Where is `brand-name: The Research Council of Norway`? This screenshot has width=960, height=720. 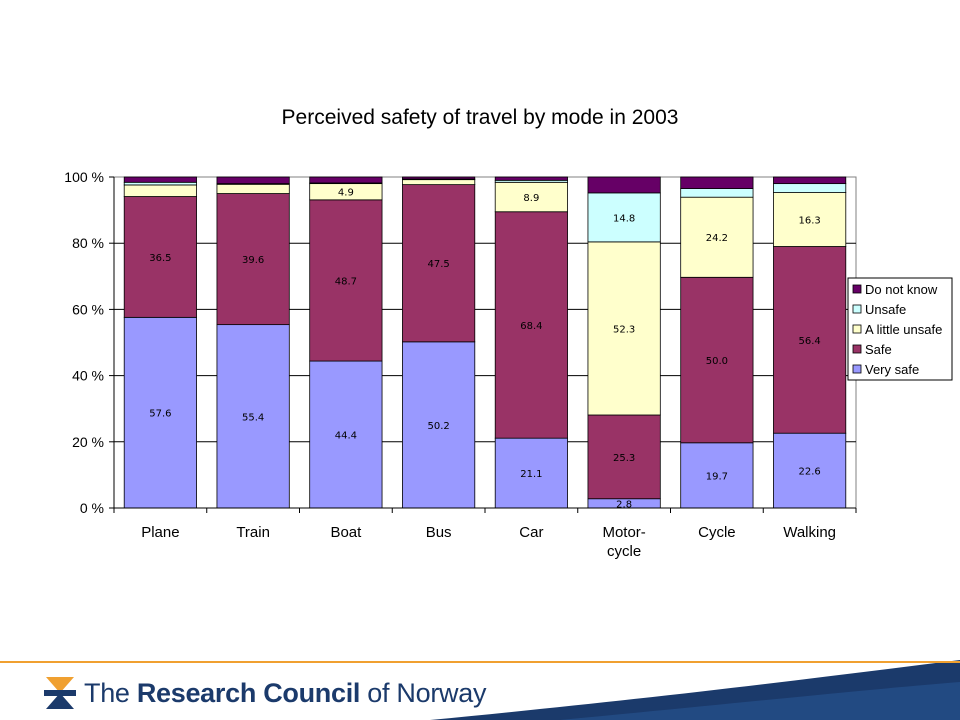
brand-name: The Research Council of Norway is located at coordinates (285, 693).